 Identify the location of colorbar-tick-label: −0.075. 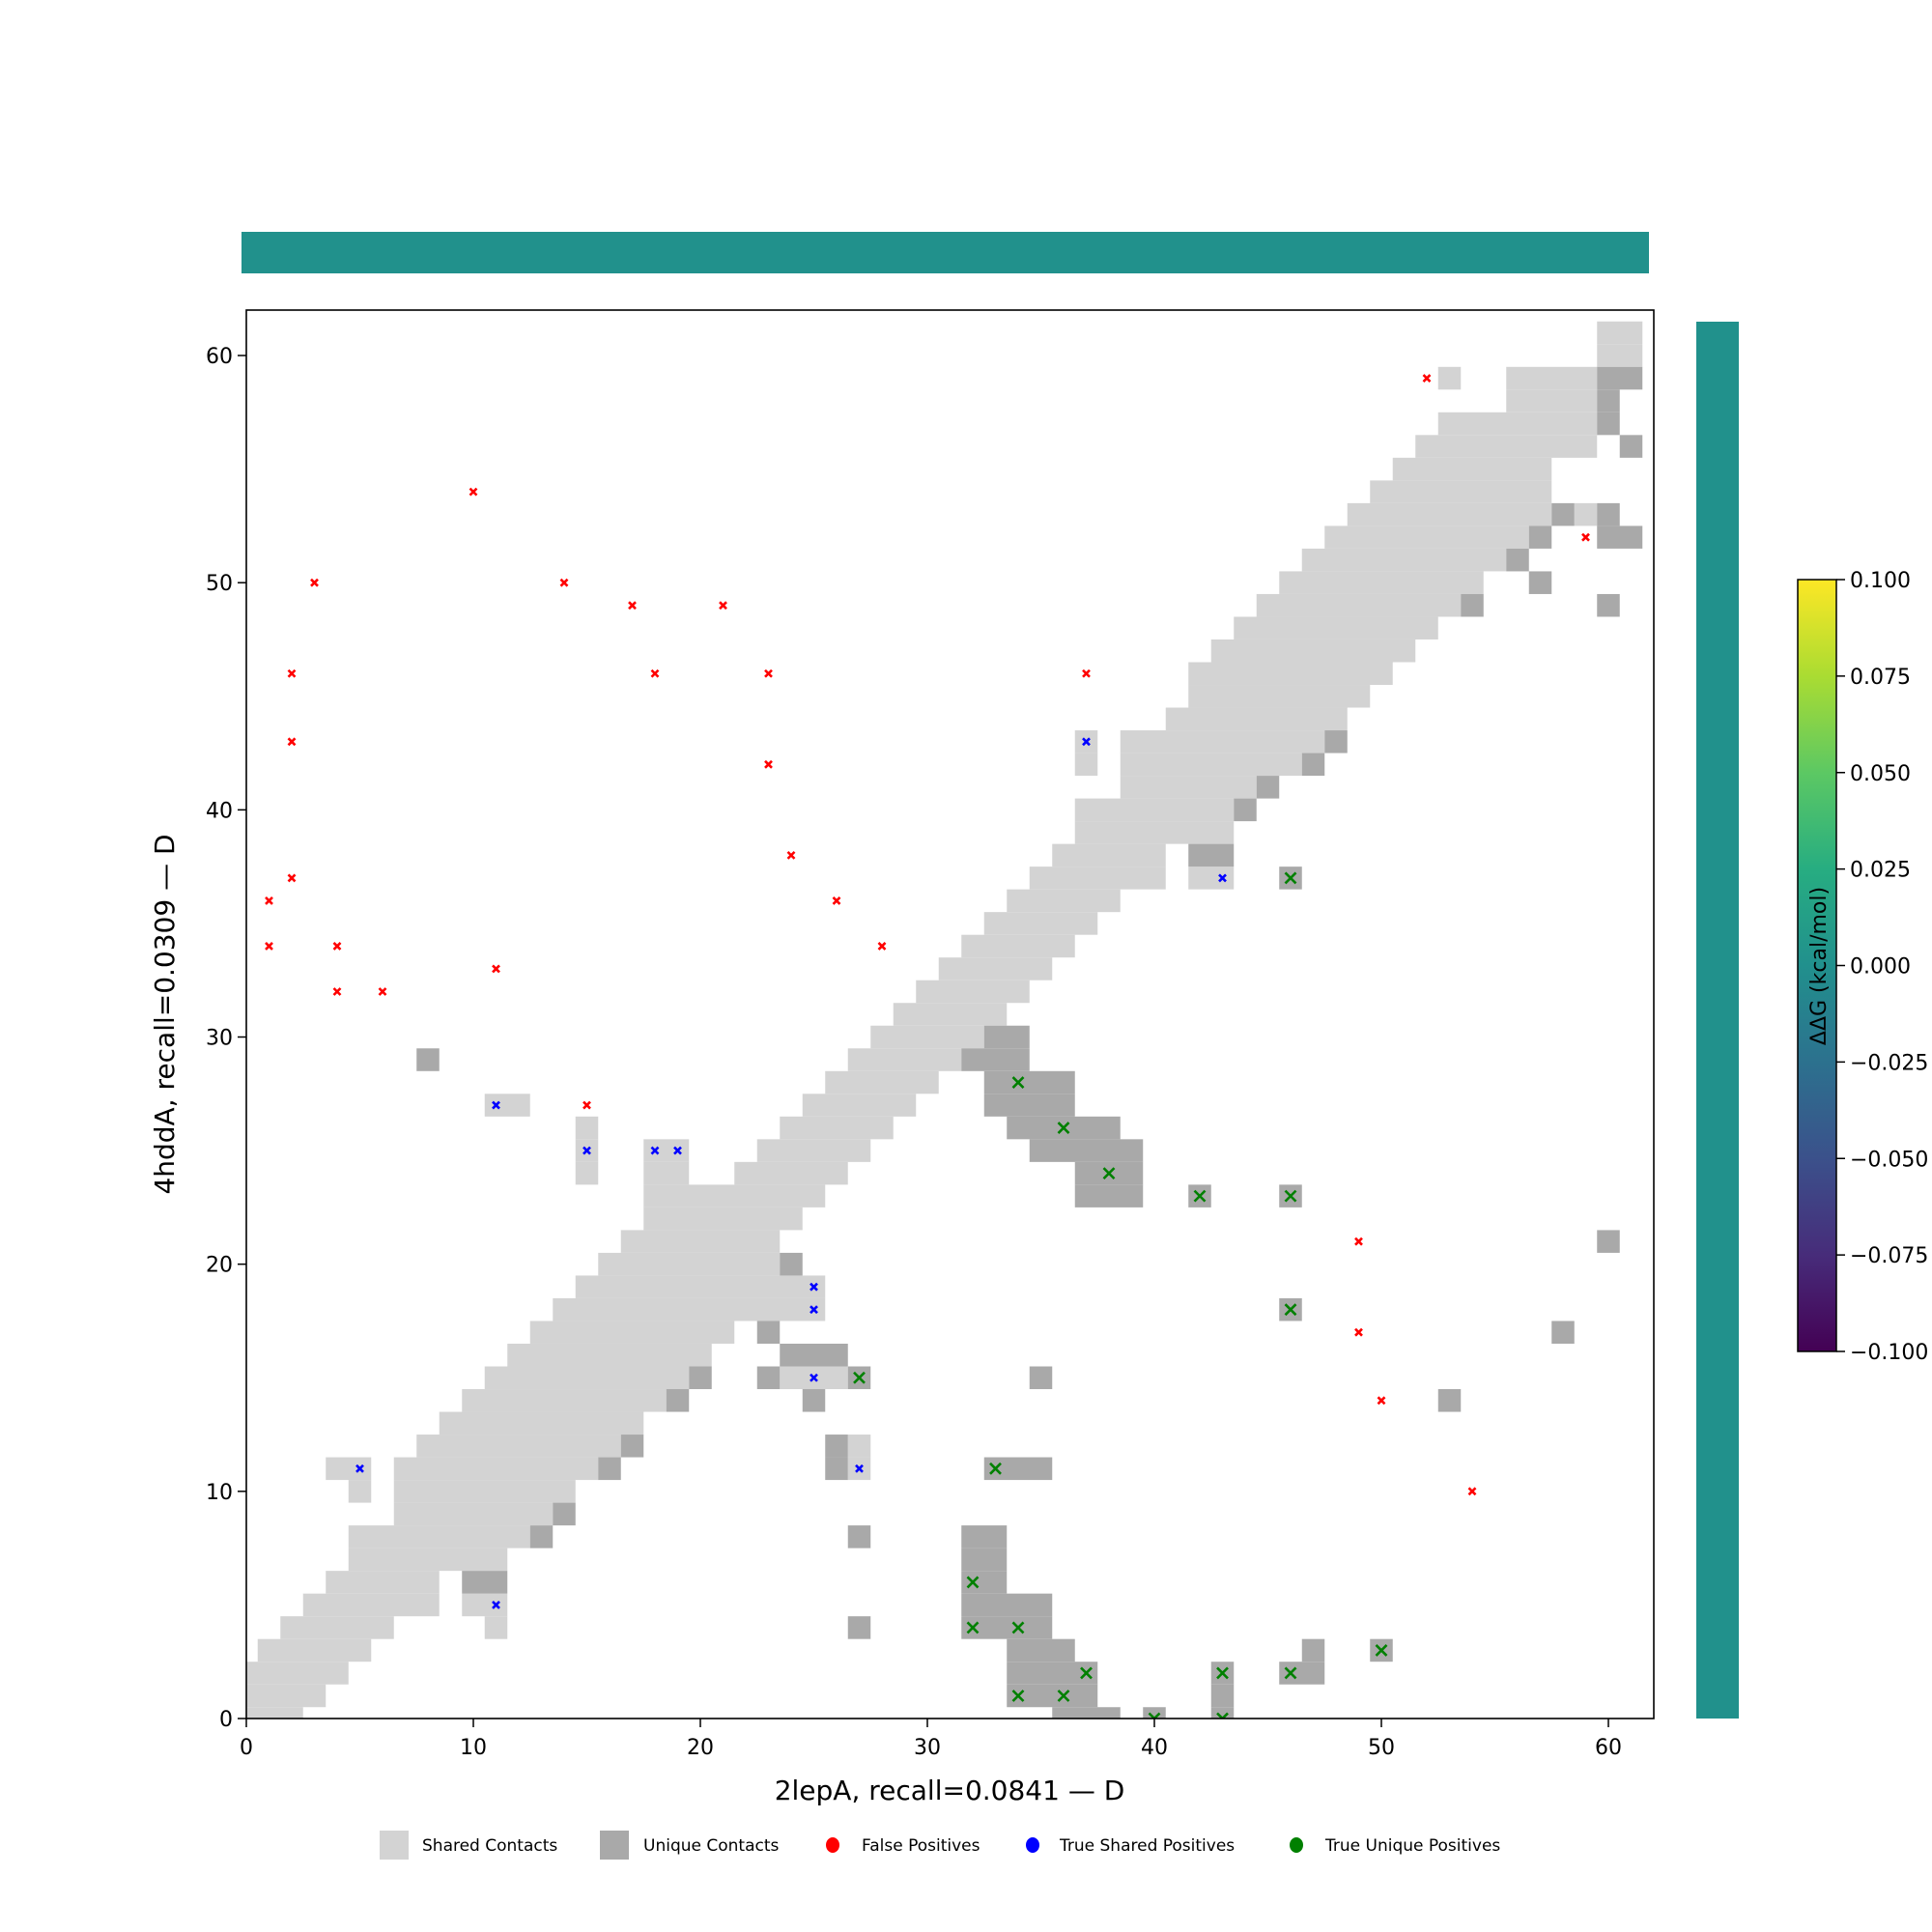
(1889, 1256).